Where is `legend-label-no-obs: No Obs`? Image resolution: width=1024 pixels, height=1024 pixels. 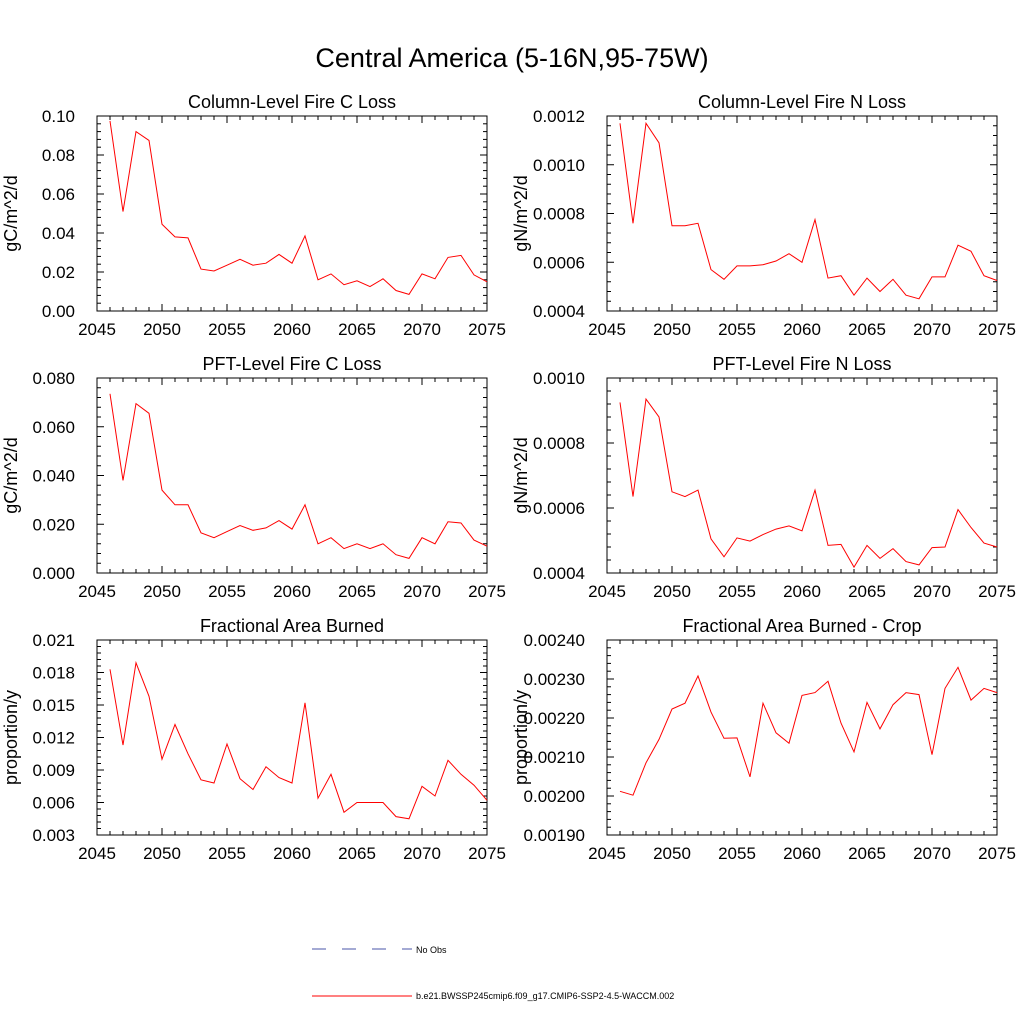 legend-label-no-obs: No Obs is located at coordinates (431, 950).